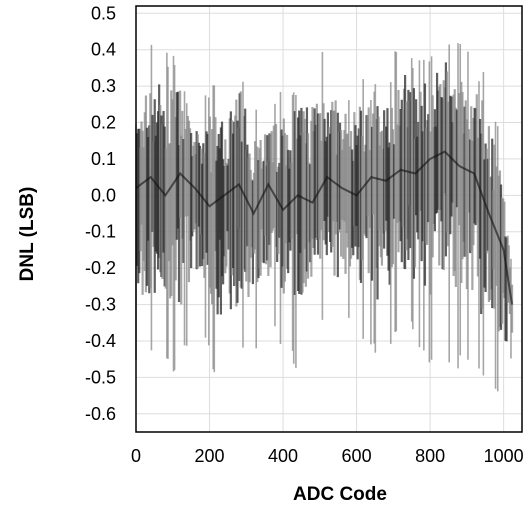  What do you see at coordinates (210, 456) in the screenshot?
I see `x-tick-label: 200` at bounding box center [210, 456].